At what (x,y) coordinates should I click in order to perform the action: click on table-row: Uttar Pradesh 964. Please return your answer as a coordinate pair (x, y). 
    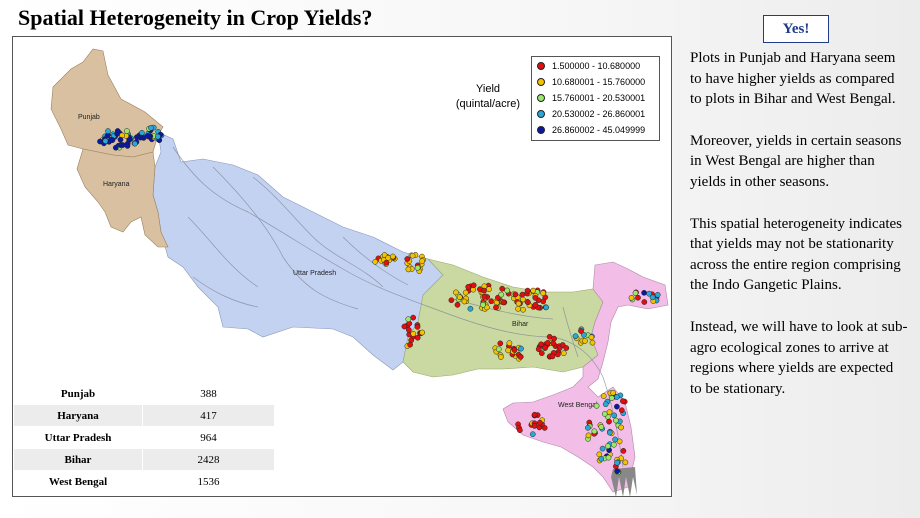
    Looking at the image, I should click on (144, 437).